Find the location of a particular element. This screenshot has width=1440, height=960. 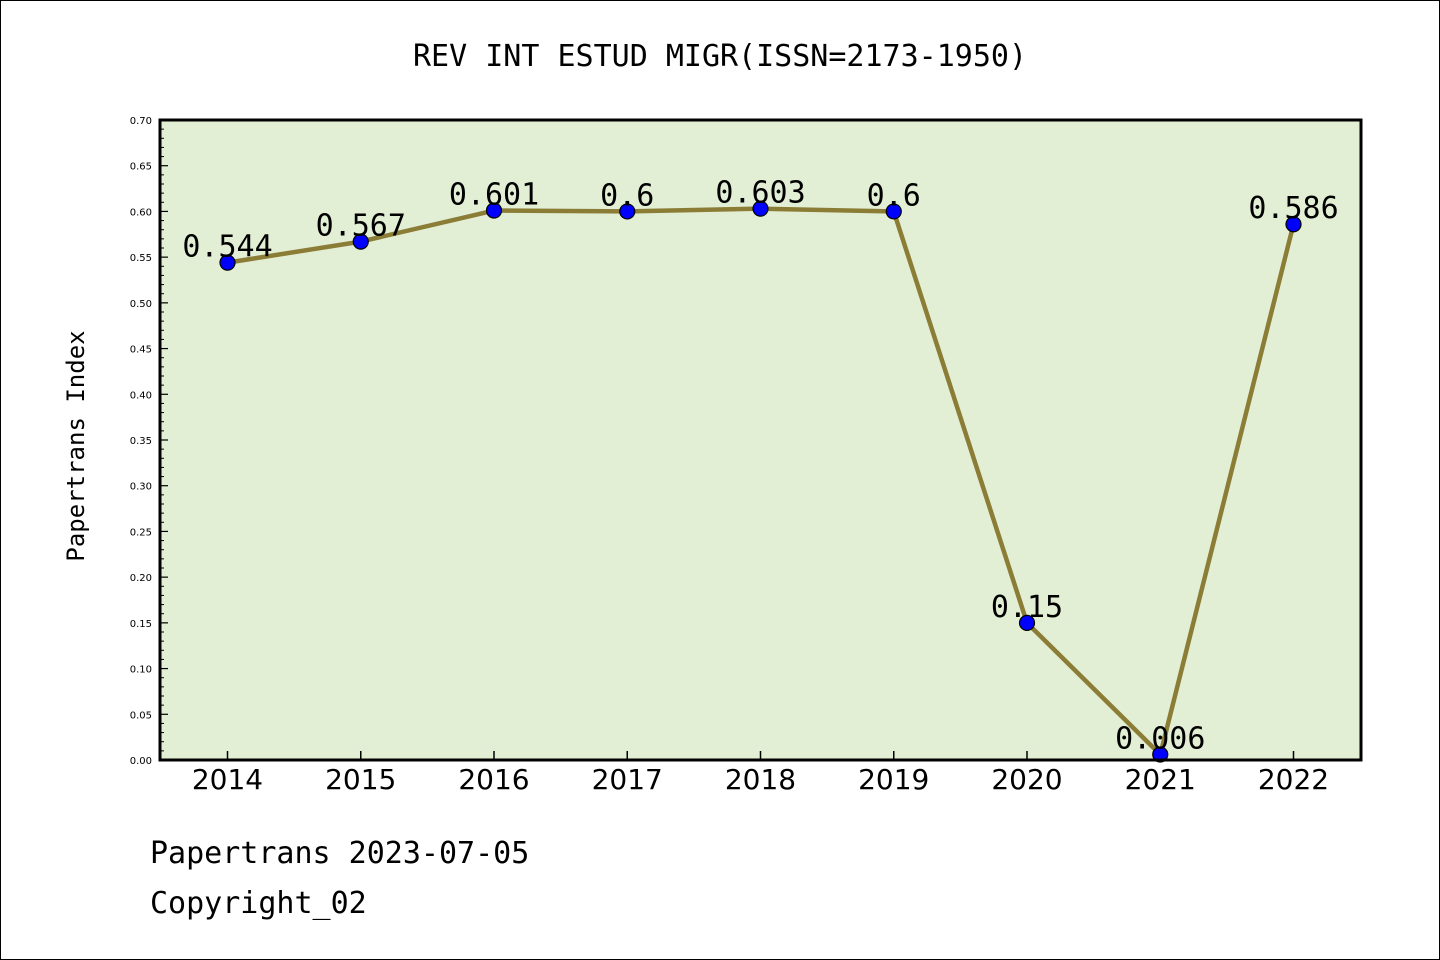

data-label: 0.544 is located at coordinates (227, 247).